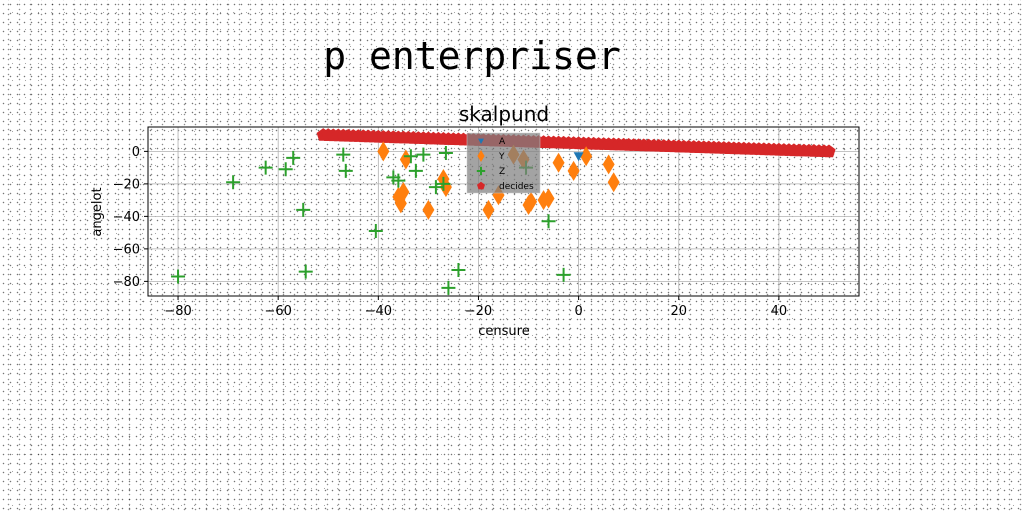 The width and height of the screenshot is (1024, 512). Describe the element at coordinates (678, 311) in the screenshot. I see `x-tick-label: 20` at that location.